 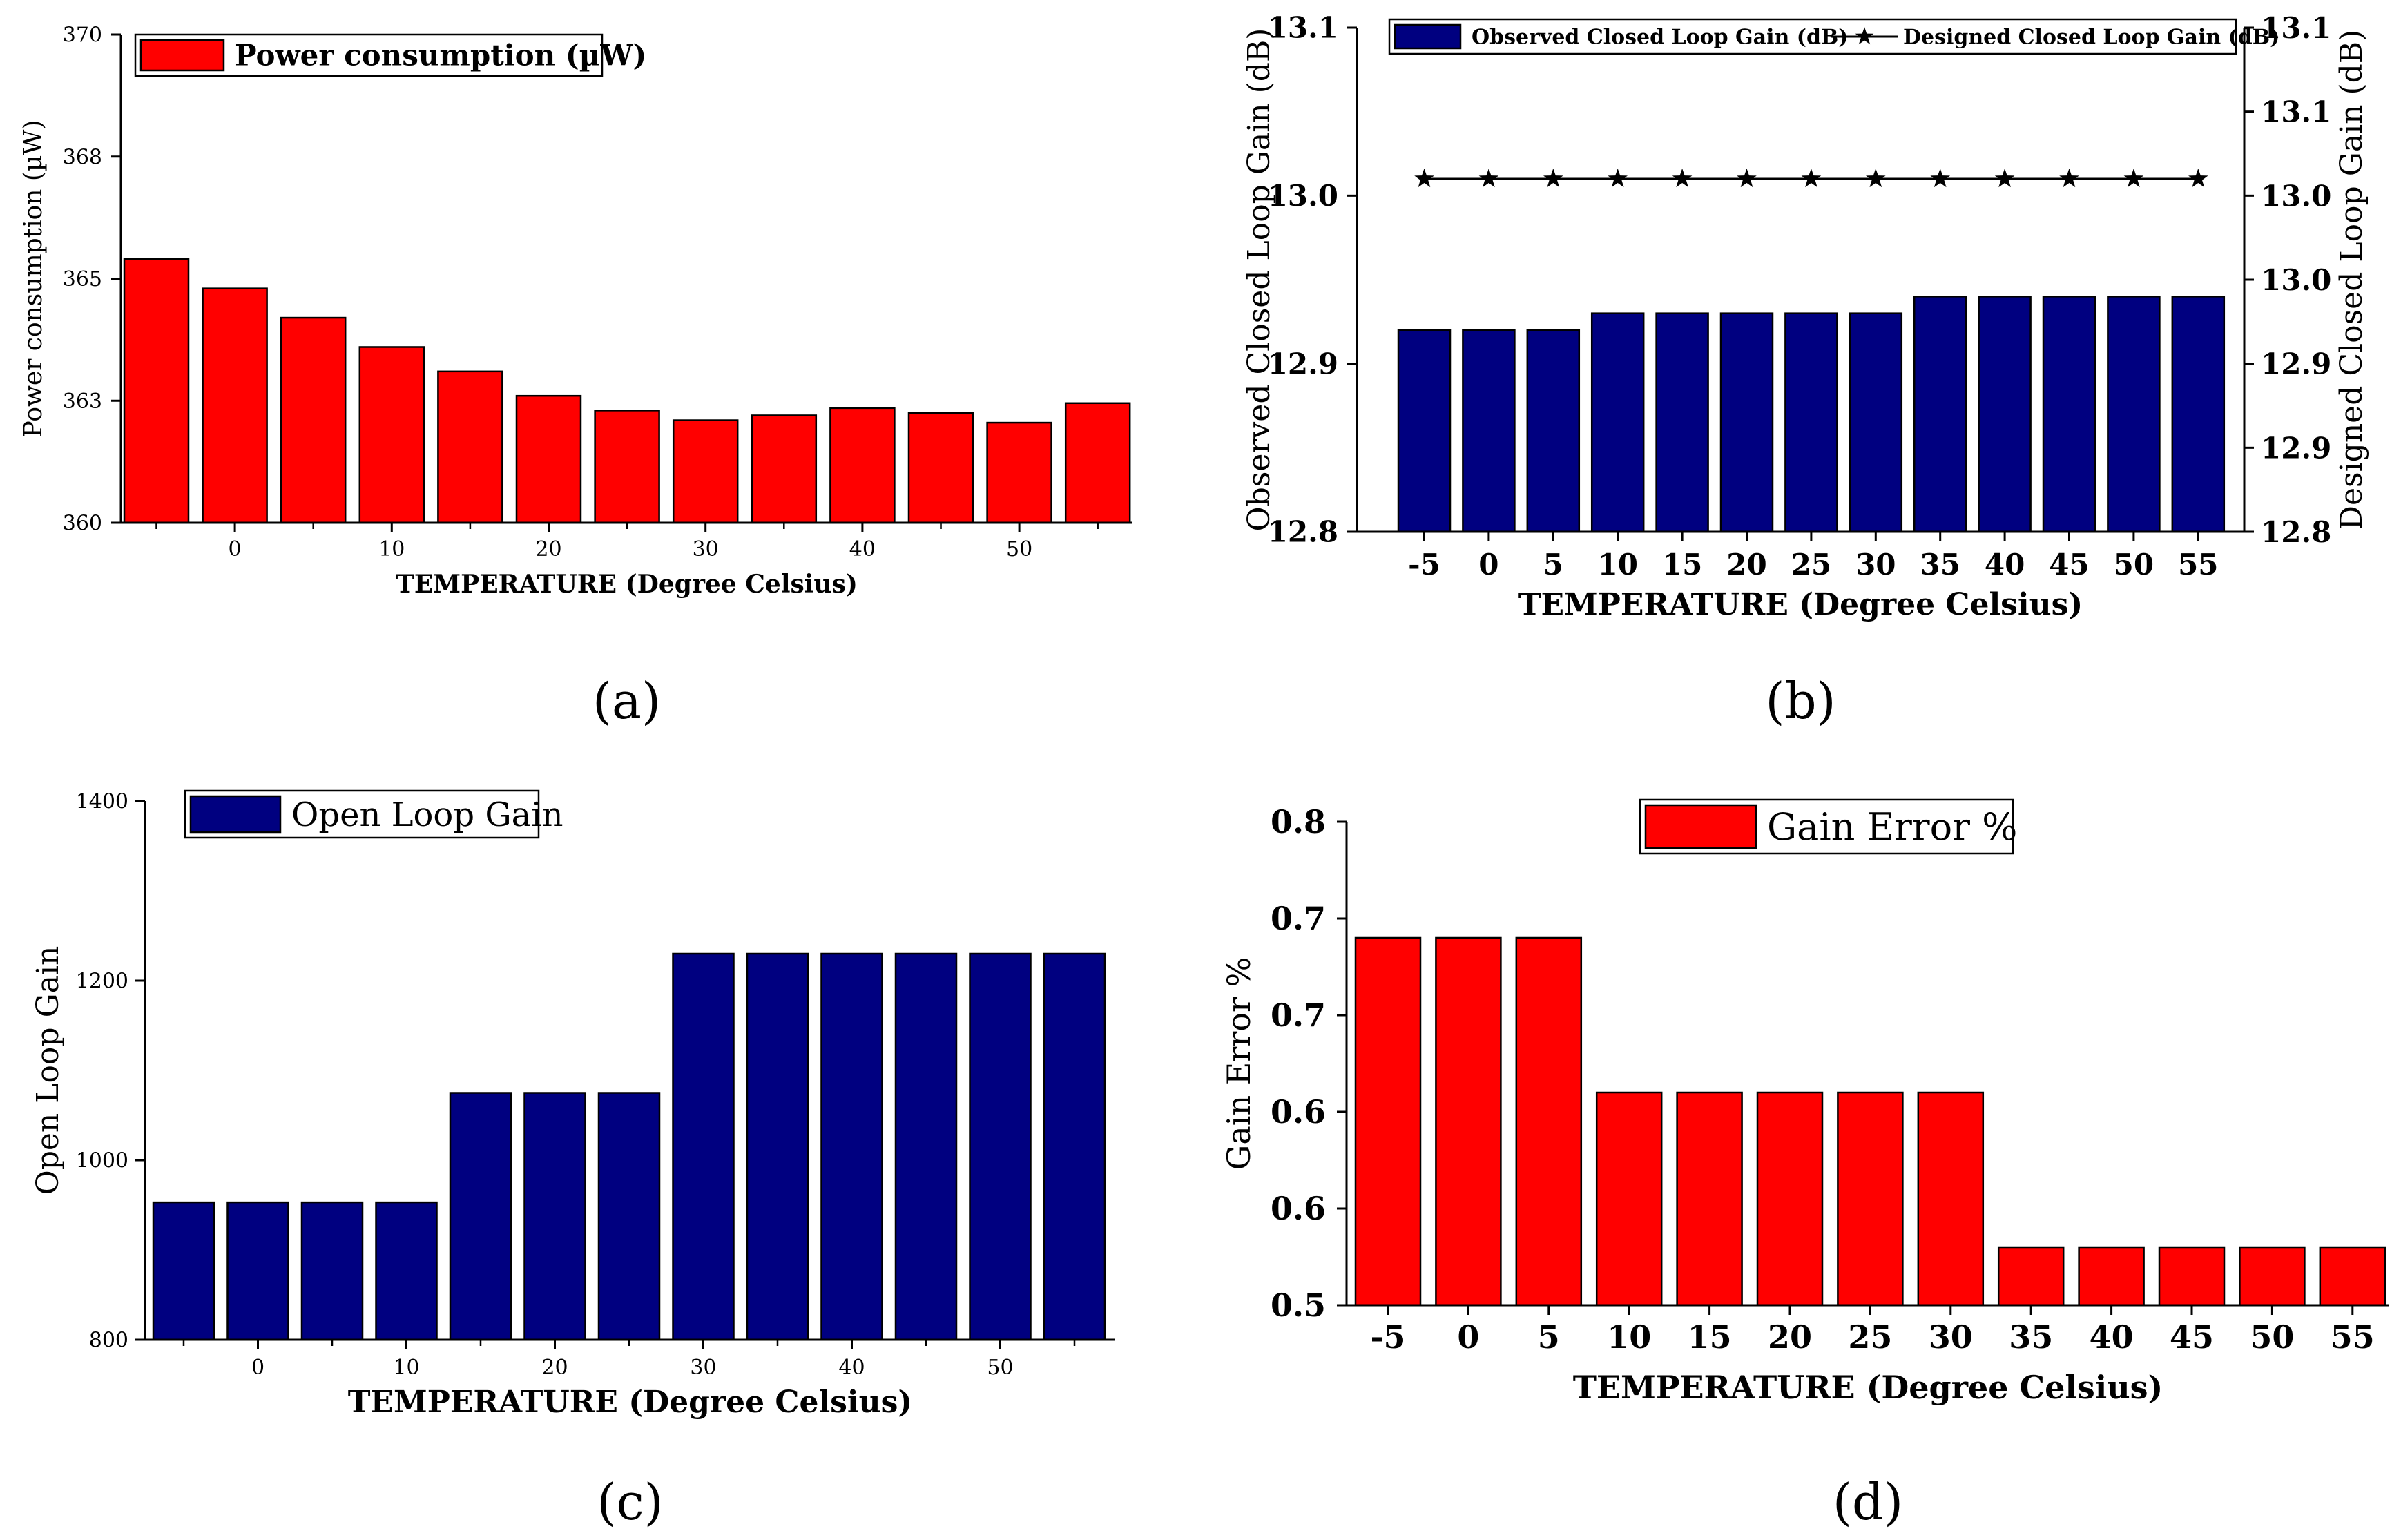 I want to click on x-tick-label-b-11: 50, so click(x=2134, y=564).